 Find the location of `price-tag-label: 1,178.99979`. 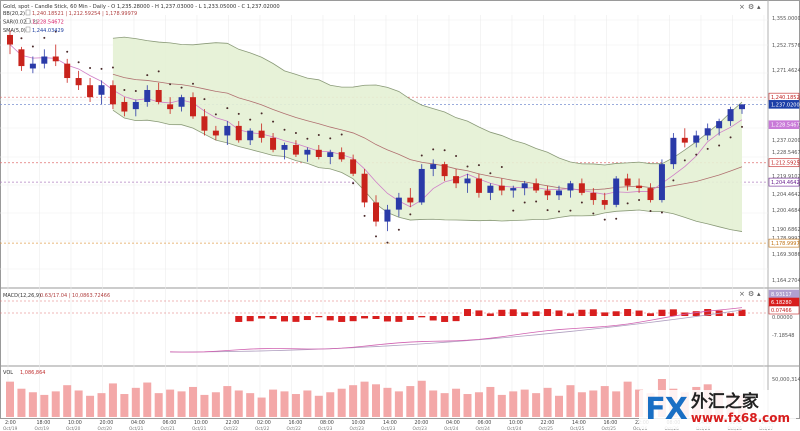

price-tag-label: 1,178.99979 is located at coordinates (785, 244).